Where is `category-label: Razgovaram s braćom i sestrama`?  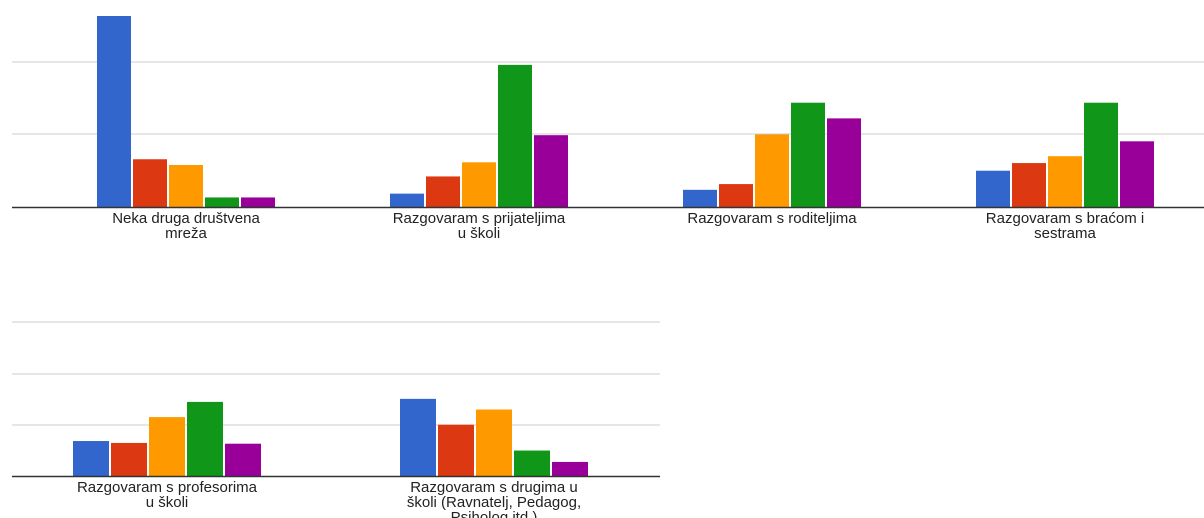 category-label: Razgovaram s braćom i sestrama is located at coordinates (1065, 226).